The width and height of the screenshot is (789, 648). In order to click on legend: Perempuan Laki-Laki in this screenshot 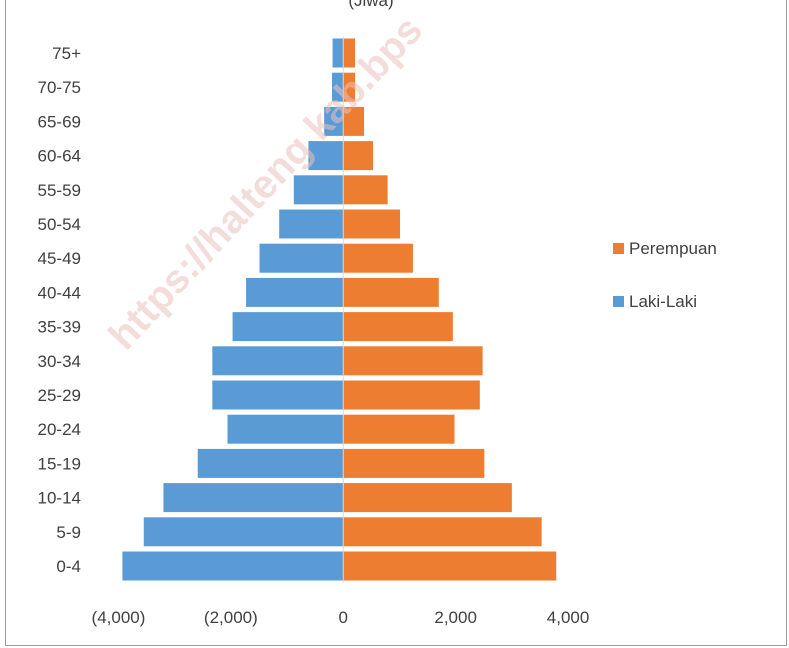, I will do `click(665, 275)`.